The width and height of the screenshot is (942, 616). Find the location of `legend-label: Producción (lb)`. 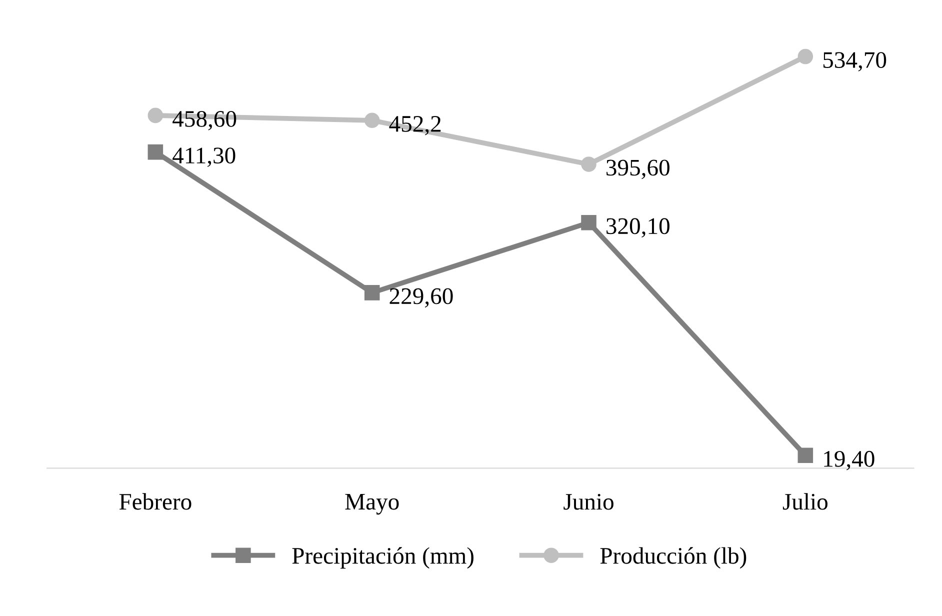

legend-label: Producción (lb) is located at coordinates (673, 558).